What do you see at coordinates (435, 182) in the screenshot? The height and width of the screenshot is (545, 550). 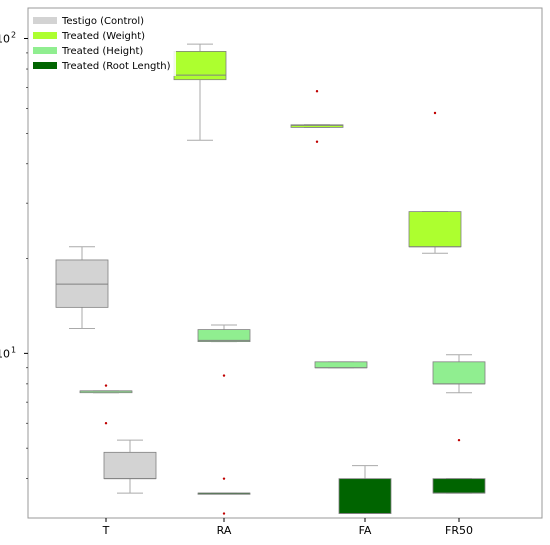 I see `box-treated-weight--fr50` at bounding box center [435, 182].